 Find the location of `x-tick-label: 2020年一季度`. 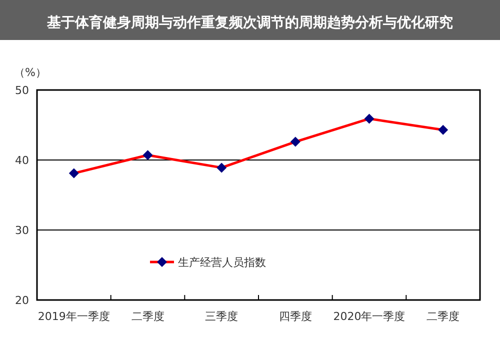

x-tick-label: 2020年一季度 is located at coordinates (369, 316).